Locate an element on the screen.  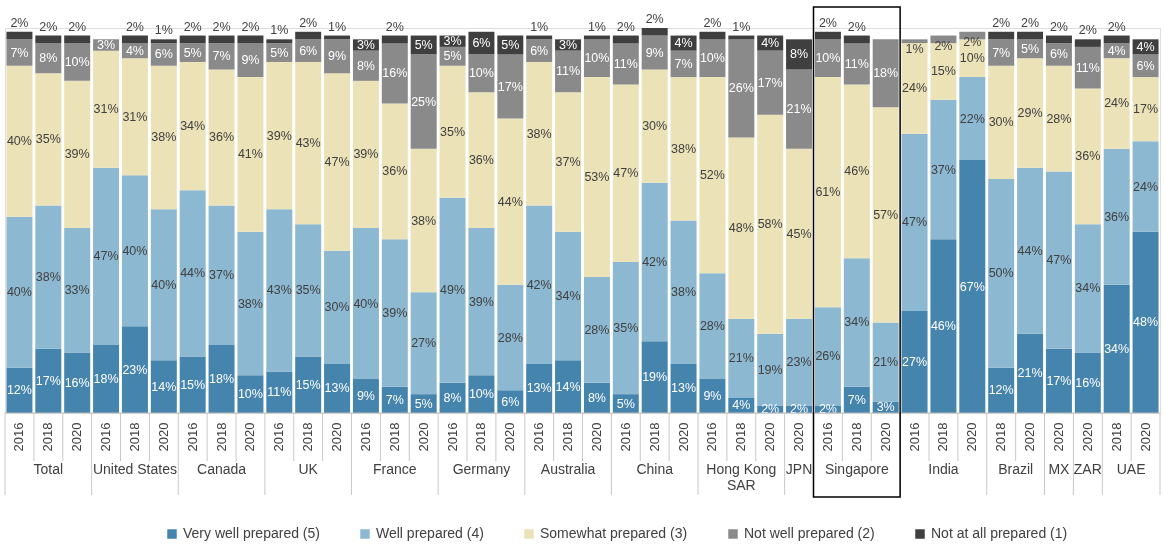
data-label: 19% is located at coordinates (655, 377).